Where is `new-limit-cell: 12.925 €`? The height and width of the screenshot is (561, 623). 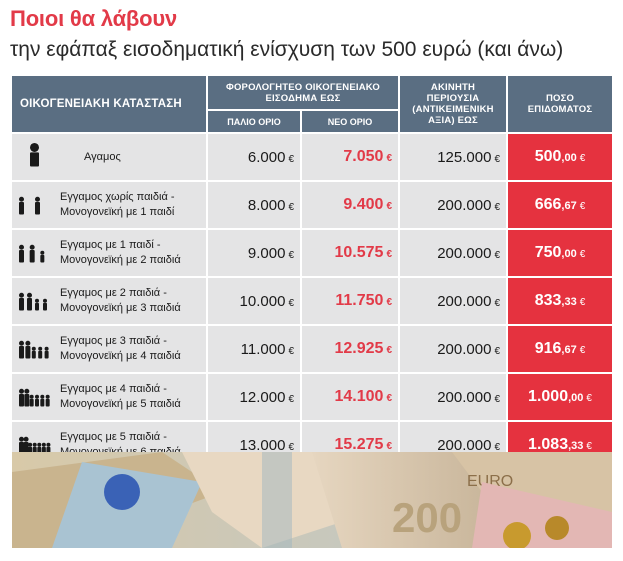 new-limit-cell: 12.925 € is located at coordinates (350, 349).